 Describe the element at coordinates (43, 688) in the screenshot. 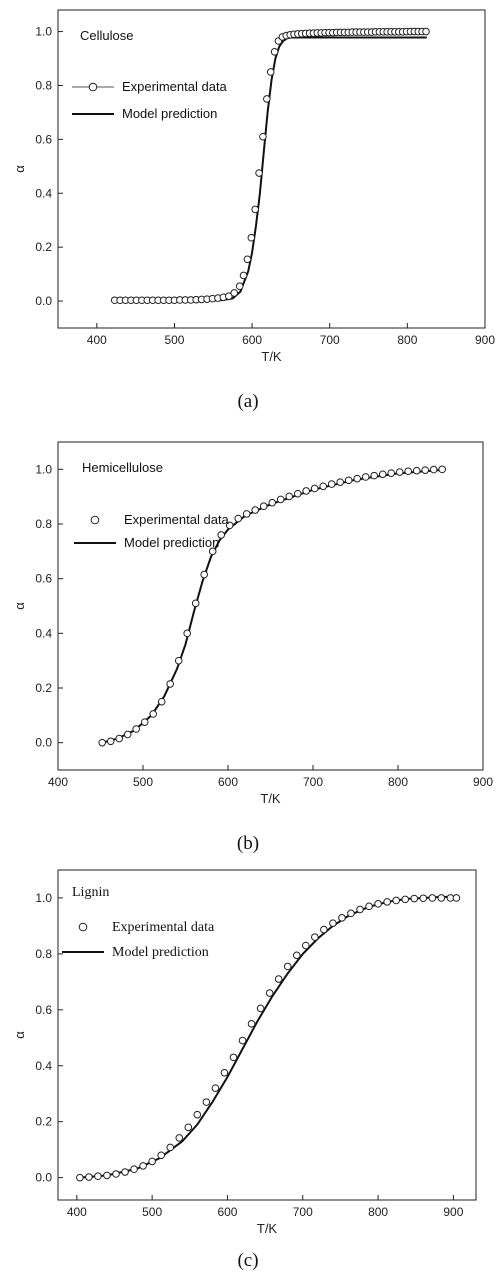

I see `y-tick-label: 0.2` at that location.